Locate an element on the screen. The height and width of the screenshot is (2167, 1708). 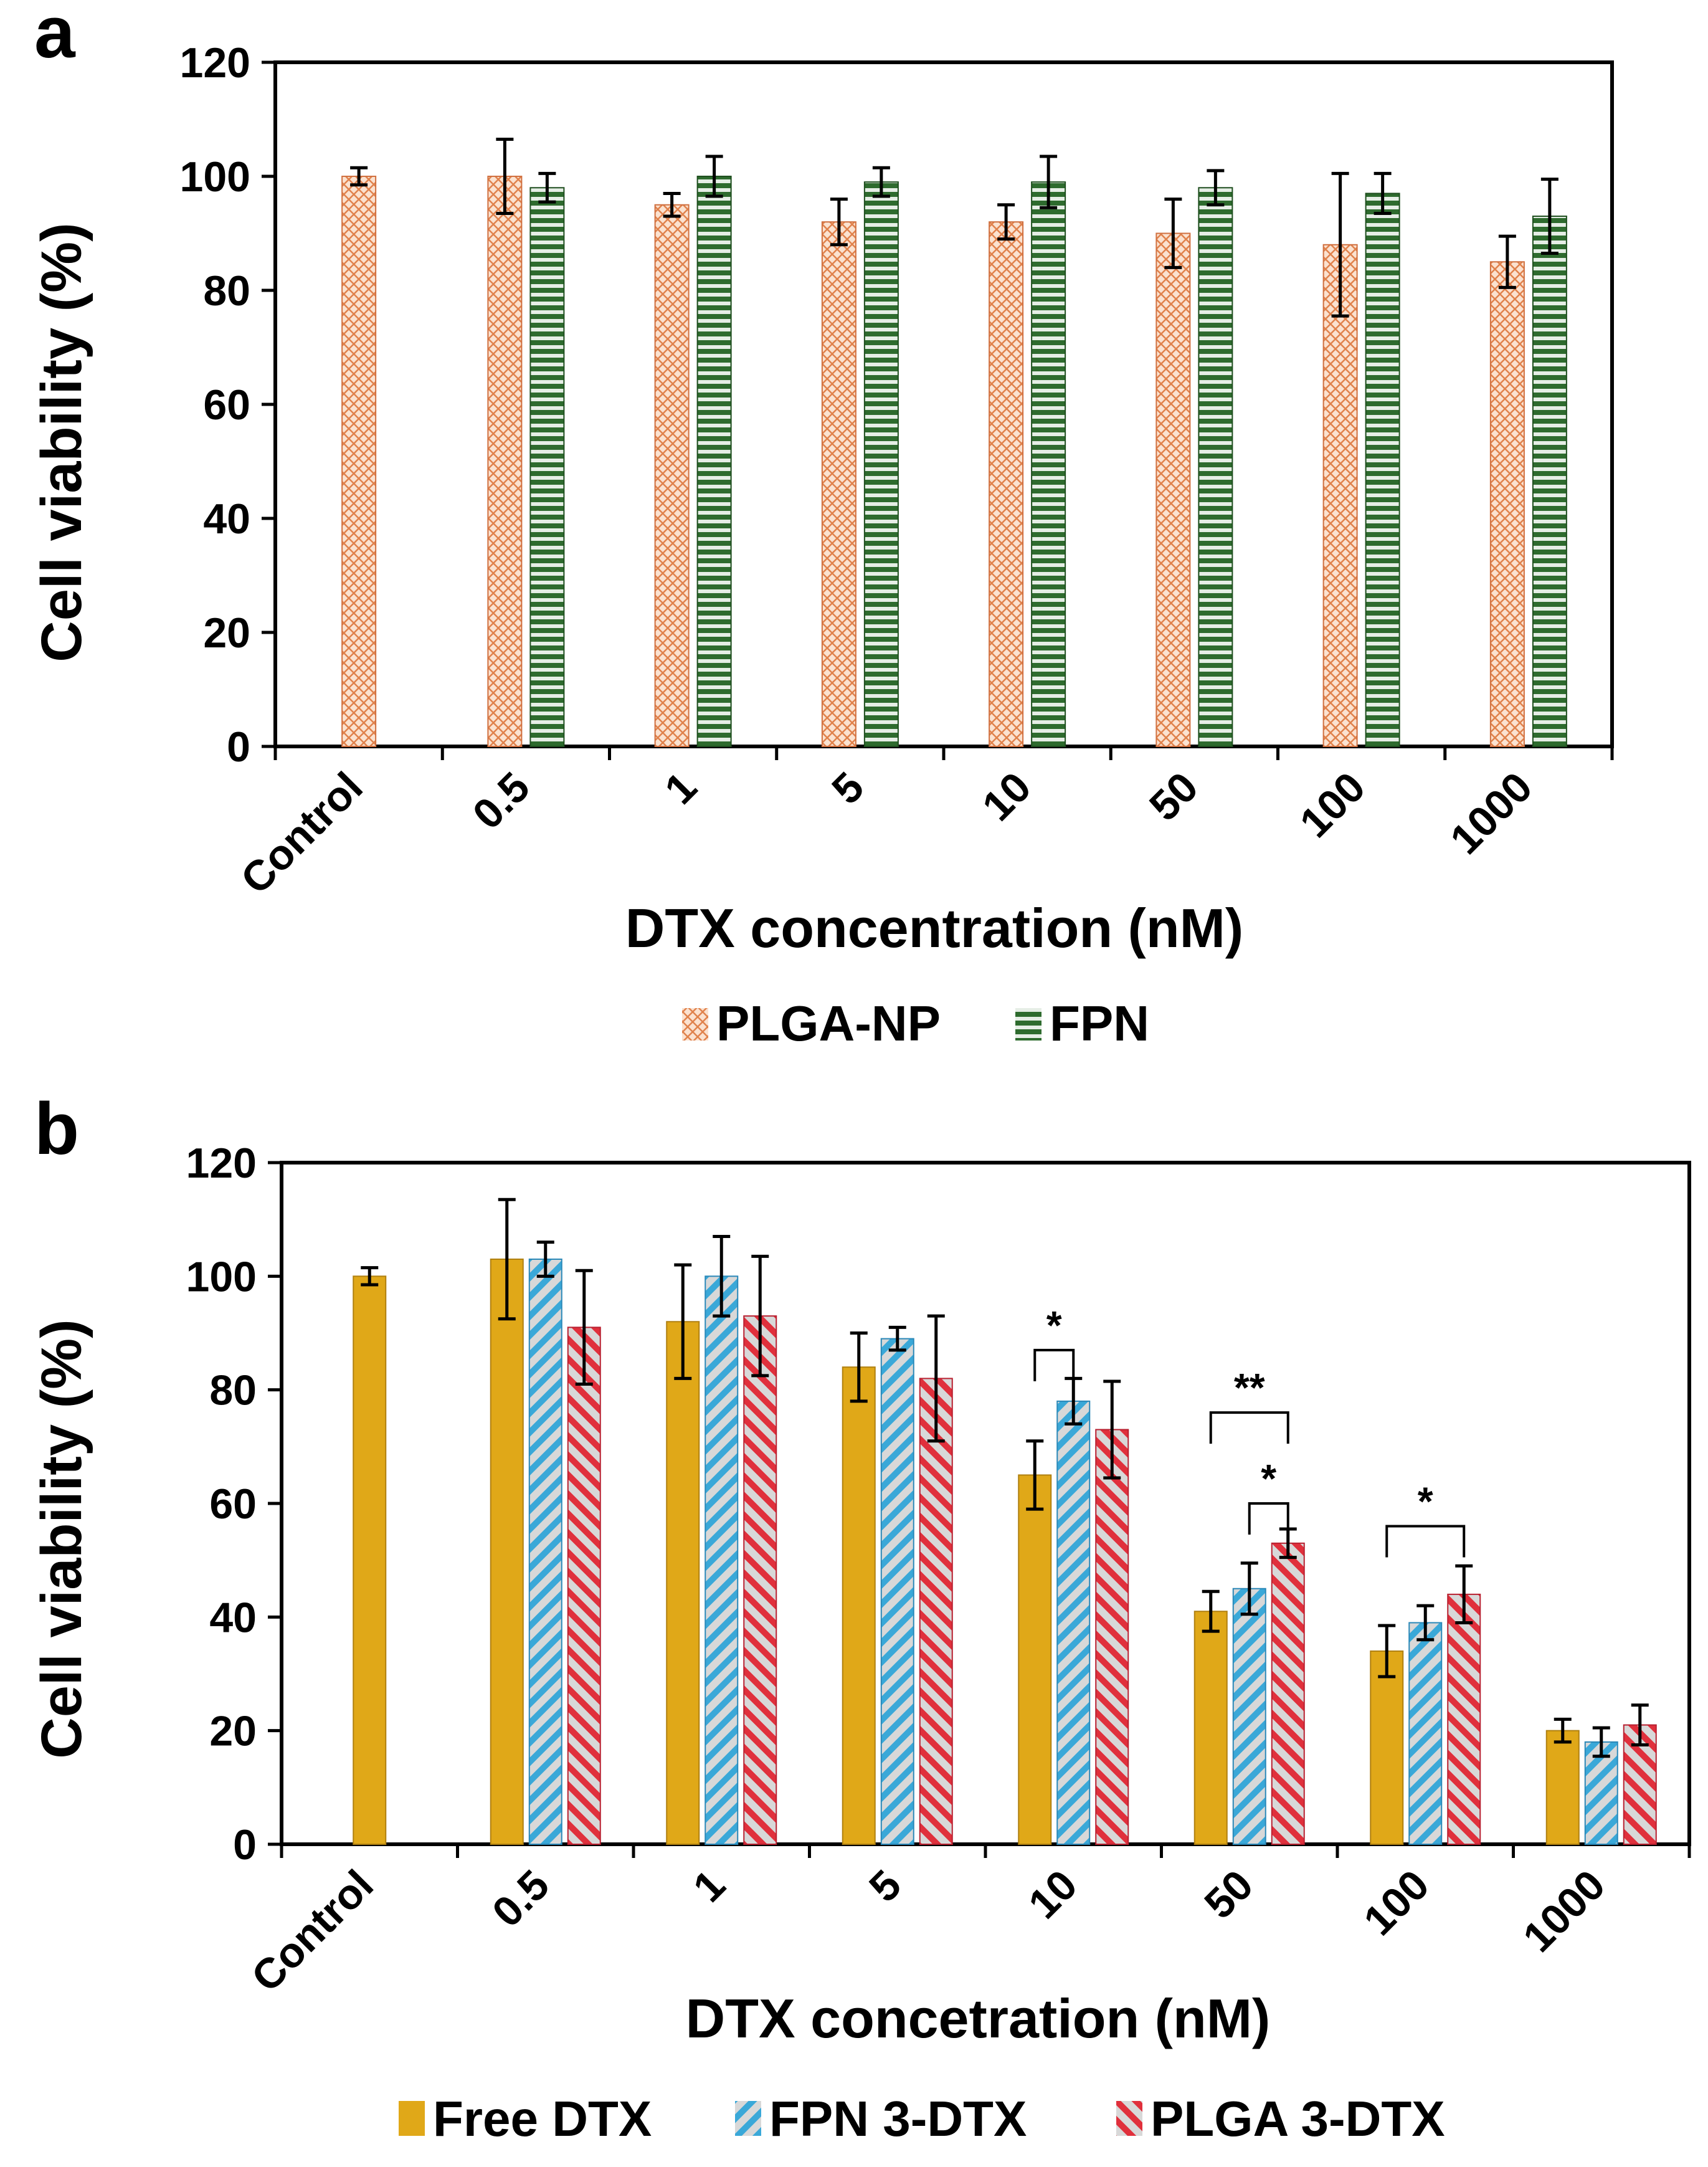
panel-label-b: b is located at coordinates (56, 1129).